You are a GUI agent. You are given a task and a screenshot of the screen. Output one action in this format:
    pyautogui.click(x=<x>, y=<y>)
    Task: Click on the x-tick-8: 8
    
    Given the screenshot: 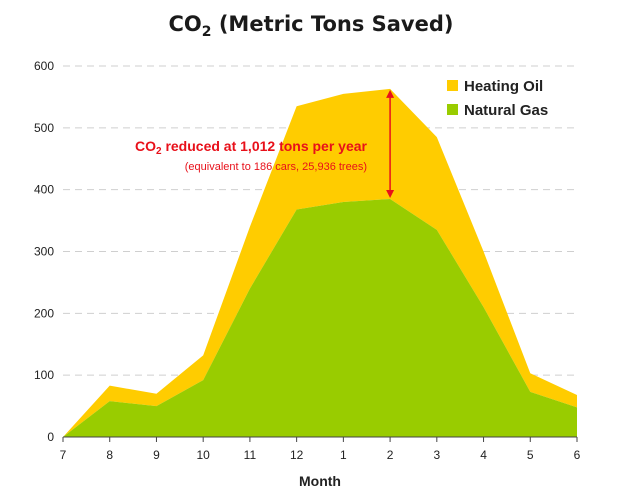 What is the action you would take?
    pyautogui.click(x=109, y=455)
    